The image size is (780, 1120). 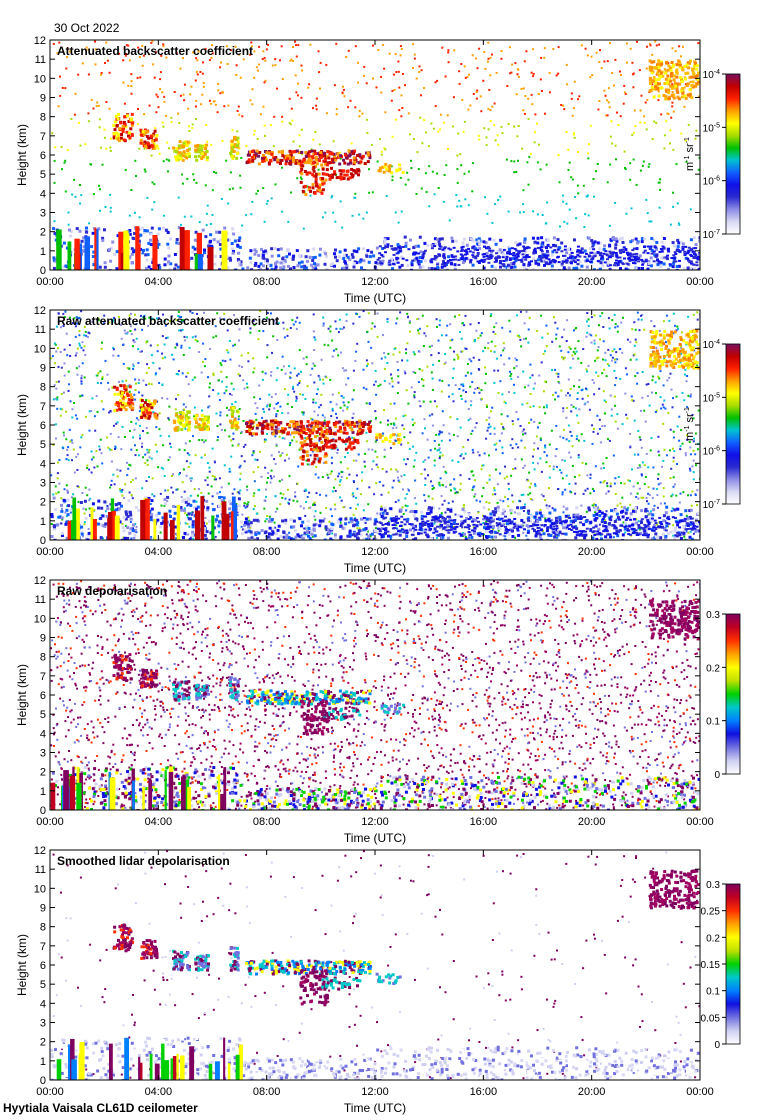 I want to click on site-label: Hyytiala Vaisala CL61D ceilometer, so click(x=100, y=1108).